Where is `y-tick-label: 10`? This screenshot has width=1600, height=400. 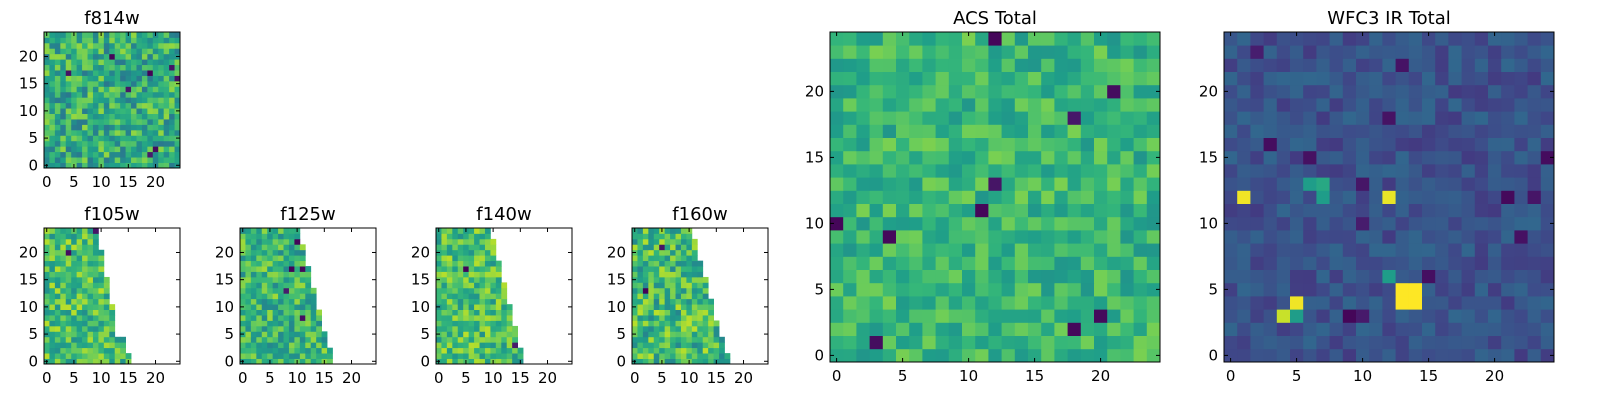 y-tick-label: 10 is located at coordinates (814, 223).